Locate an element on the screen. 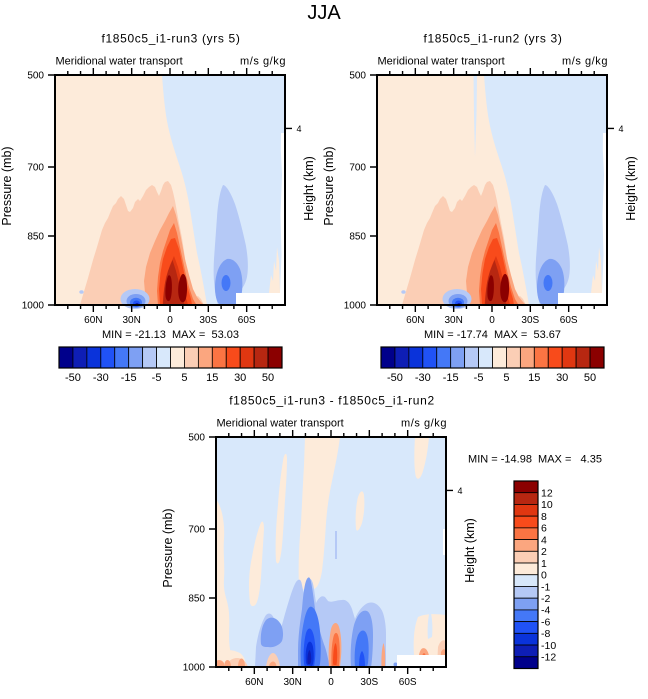 The image size is (648, 699). svg-text: -10 is located at coordinates (548, 646).